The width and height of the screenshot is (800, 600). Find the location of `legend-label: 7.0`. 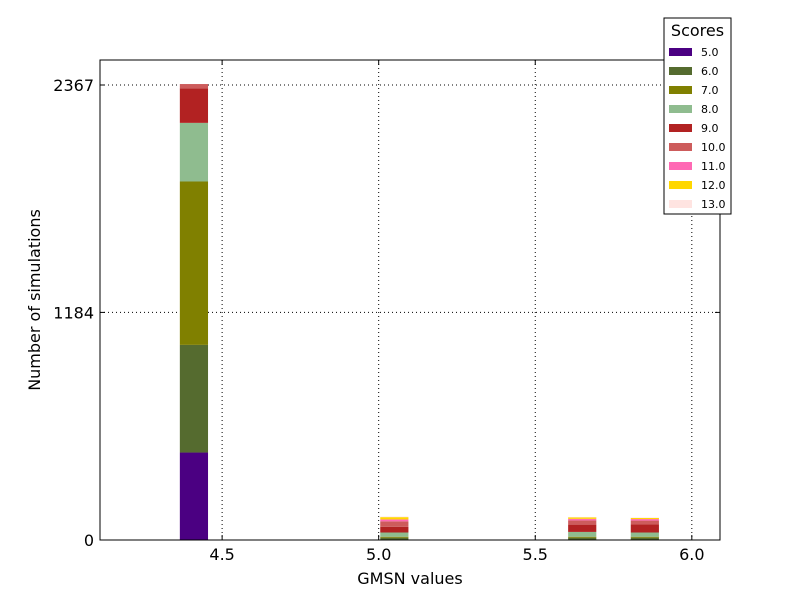

legend-label: 7.0 is located at coordinates (710, 90).